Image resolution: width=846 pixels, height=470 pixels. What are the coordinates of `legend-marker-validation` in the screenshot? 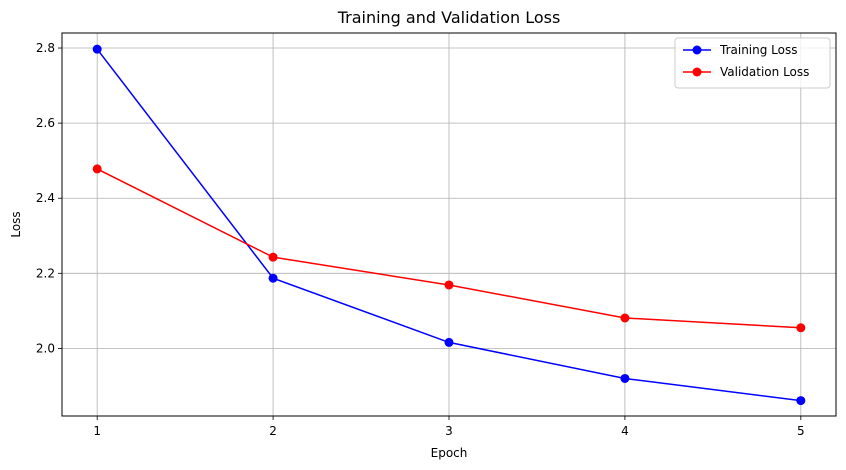 It's located at (697, 72).